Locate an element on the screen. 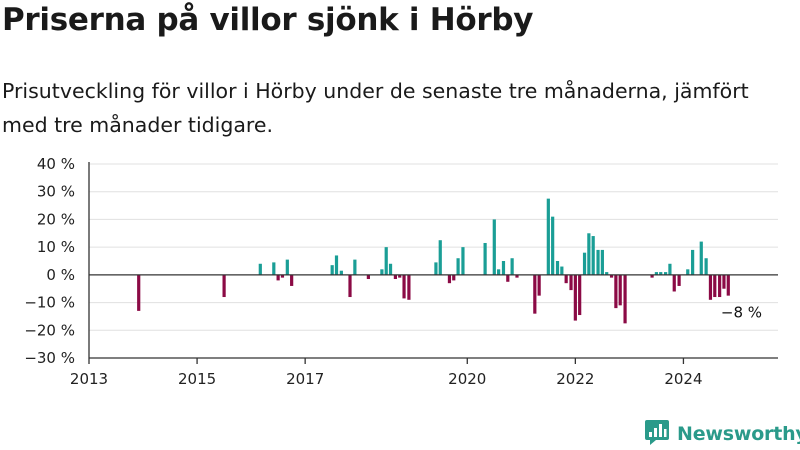  y-tick-label: 0 % is located at coordinates (60, 275).